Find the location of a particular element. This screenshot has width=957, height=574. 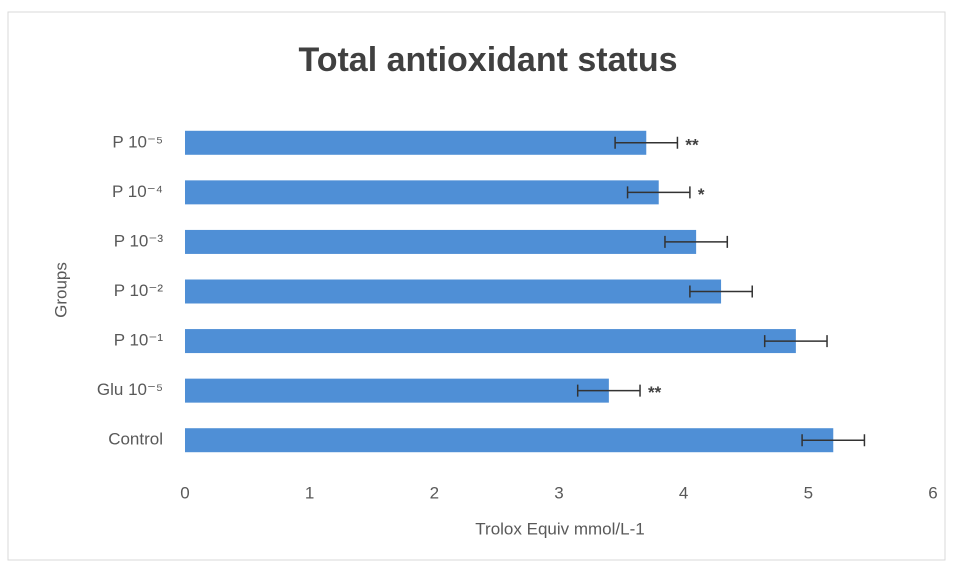

chart-title: Total antioxidant status is located at coordinates (487, 60).